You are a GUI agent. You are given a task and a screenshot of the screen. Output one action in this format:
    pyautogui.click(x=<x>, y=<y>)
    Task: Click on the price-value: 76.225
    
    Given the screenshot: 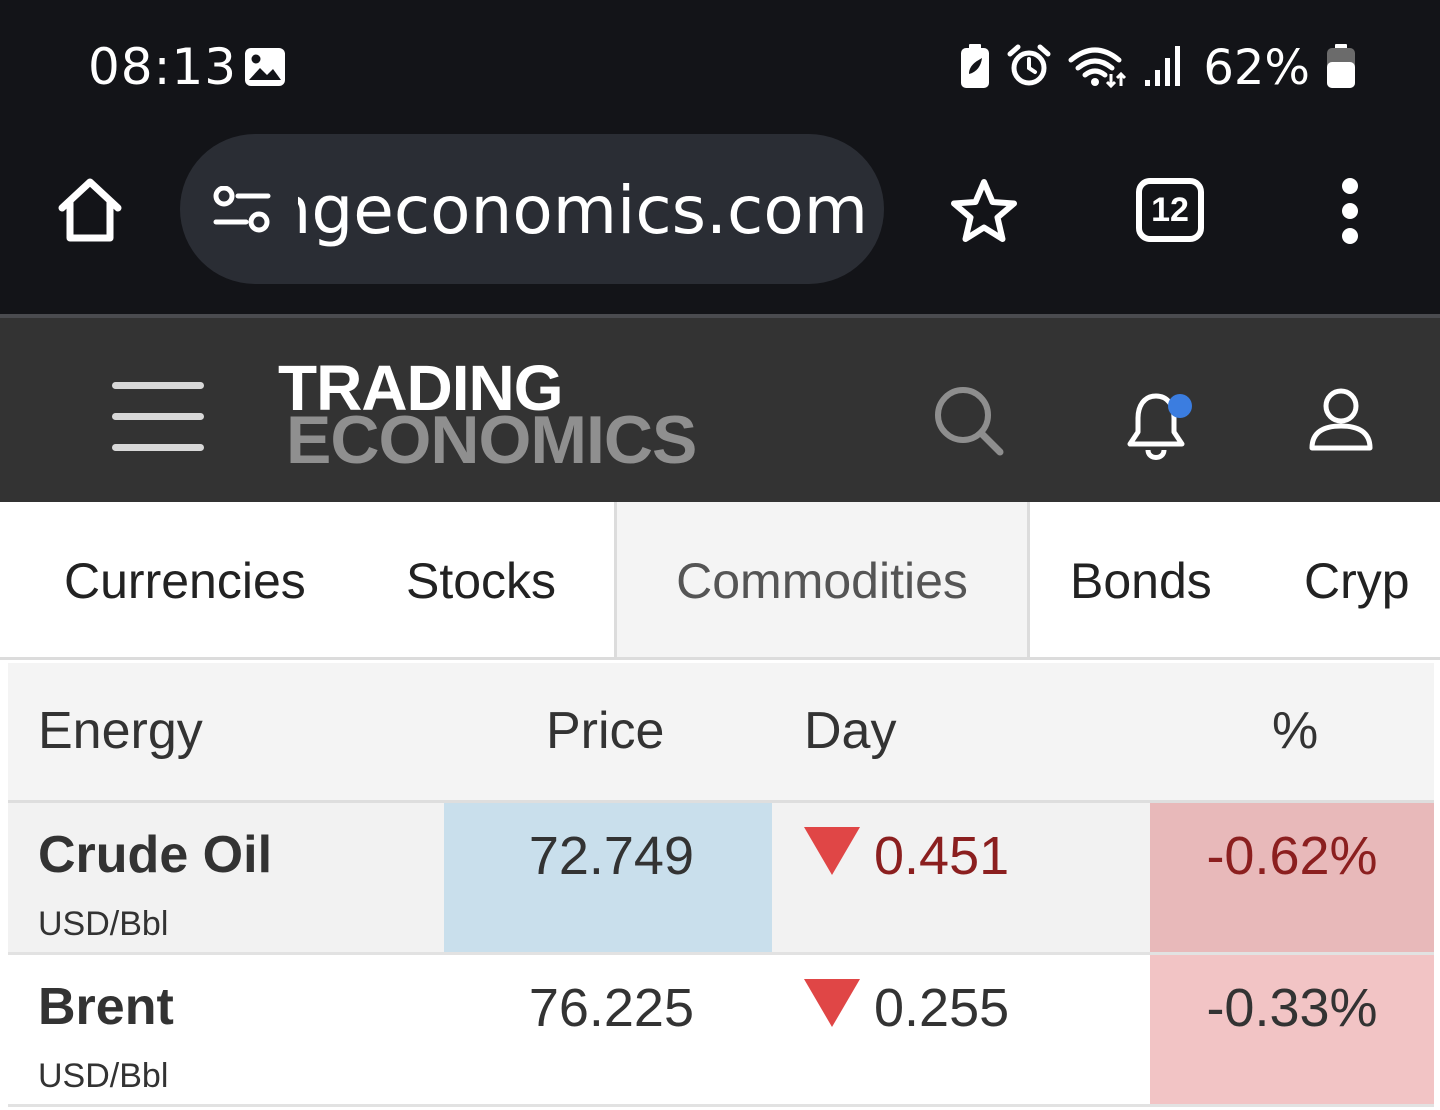 What is the action you would take?
    pyautogui.click(x=611, y=1008)
    